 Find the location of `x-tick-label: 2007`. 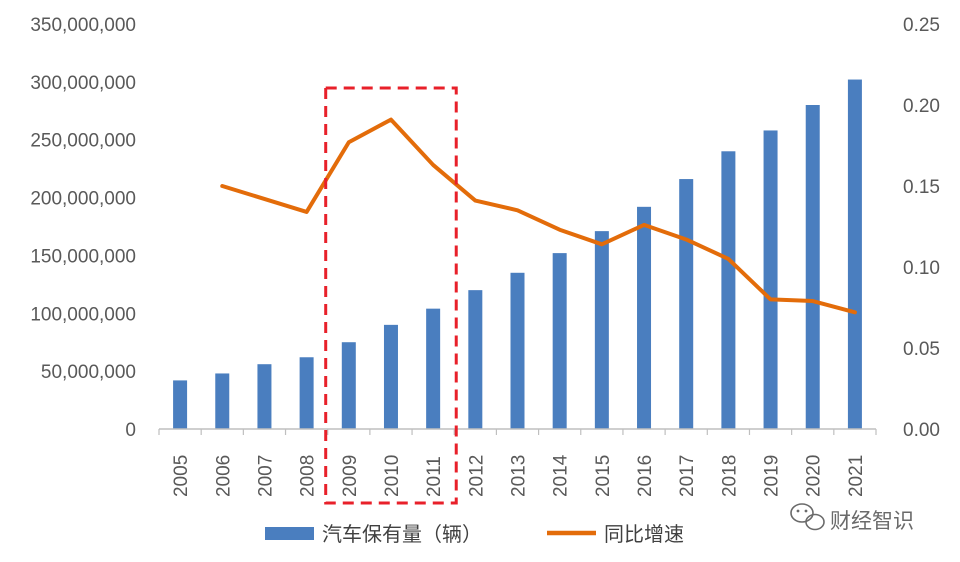

x-tick-label: 2007 is located at coordinates (265, 476).